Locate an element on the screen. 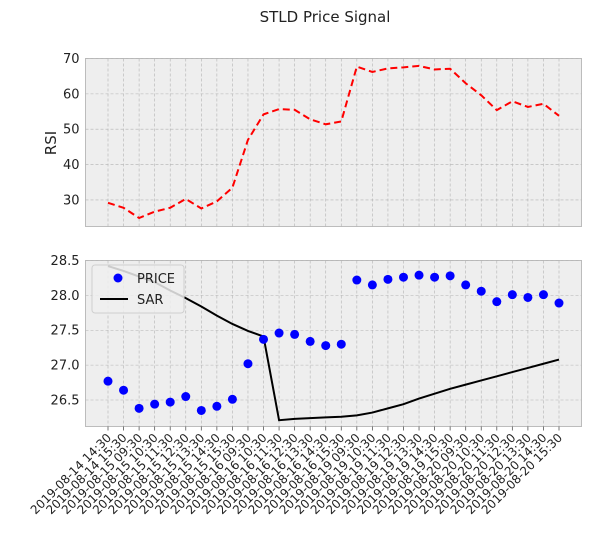  price-y-tick-label: 28.5 is located at coordinates (65, 261).